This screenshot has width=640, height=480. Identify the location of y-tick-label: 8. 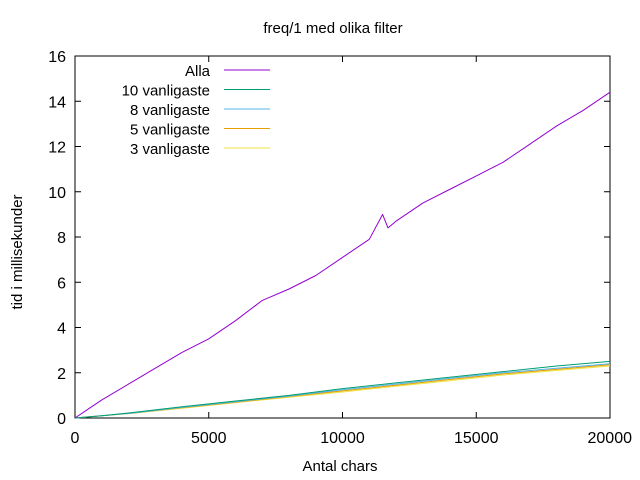
(61, 238).